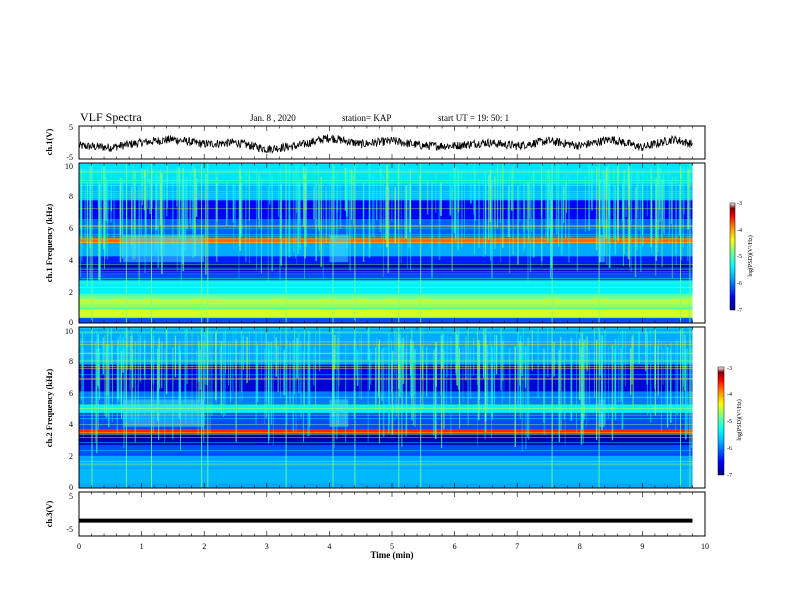 Image resolution: width=792 pixels, height=612 pixels. Describe the element at coordinates (705, 546) in the screenshot. I see `x-tick-label-10: 10` at that location.